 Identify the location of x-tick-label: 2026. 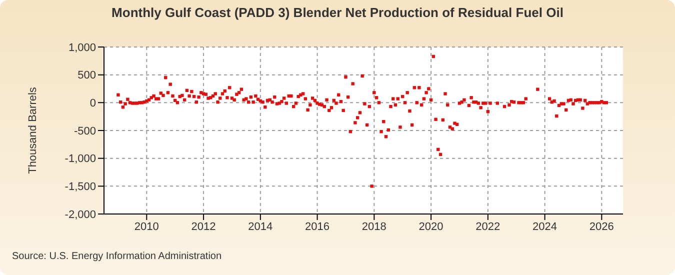
(601, 226).